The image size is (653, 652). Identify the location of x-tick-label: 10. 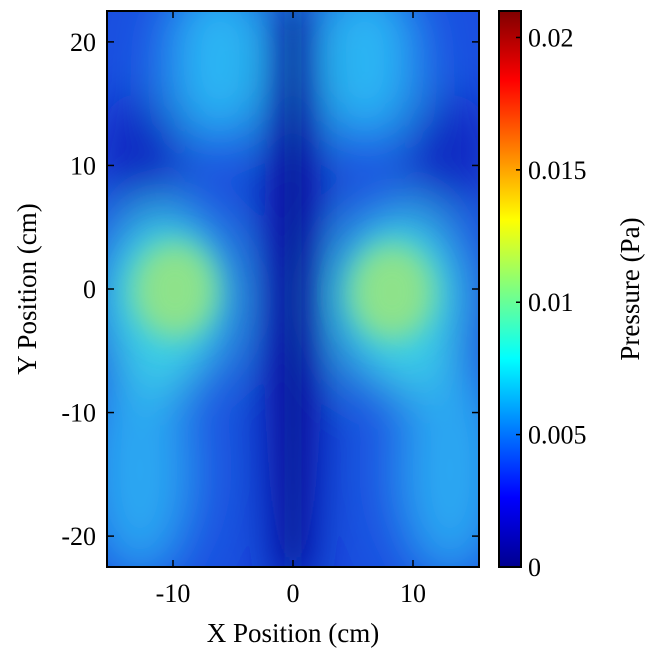
(413, 593).